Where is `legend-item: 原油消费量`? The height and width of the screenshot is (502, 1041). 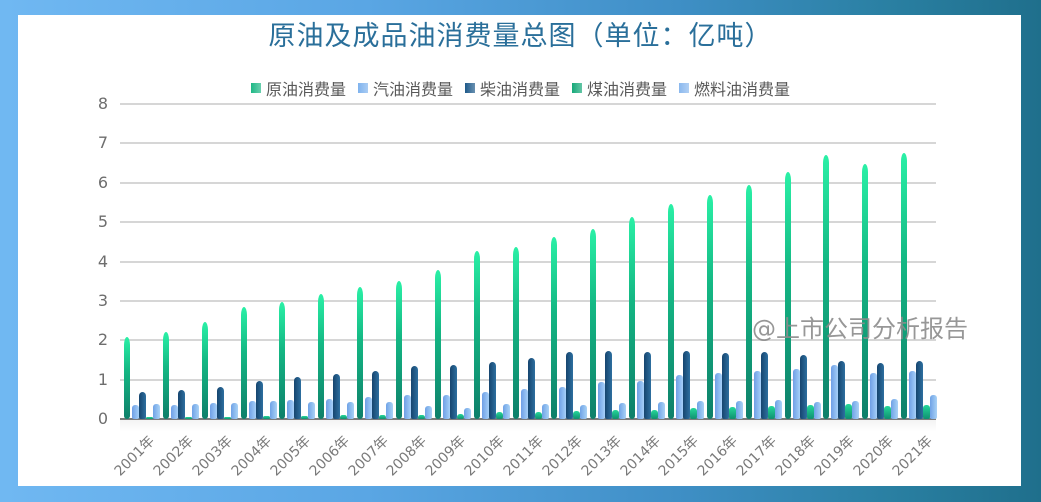
legend-item: 原油消费量 is located at coordinates (298, 88).